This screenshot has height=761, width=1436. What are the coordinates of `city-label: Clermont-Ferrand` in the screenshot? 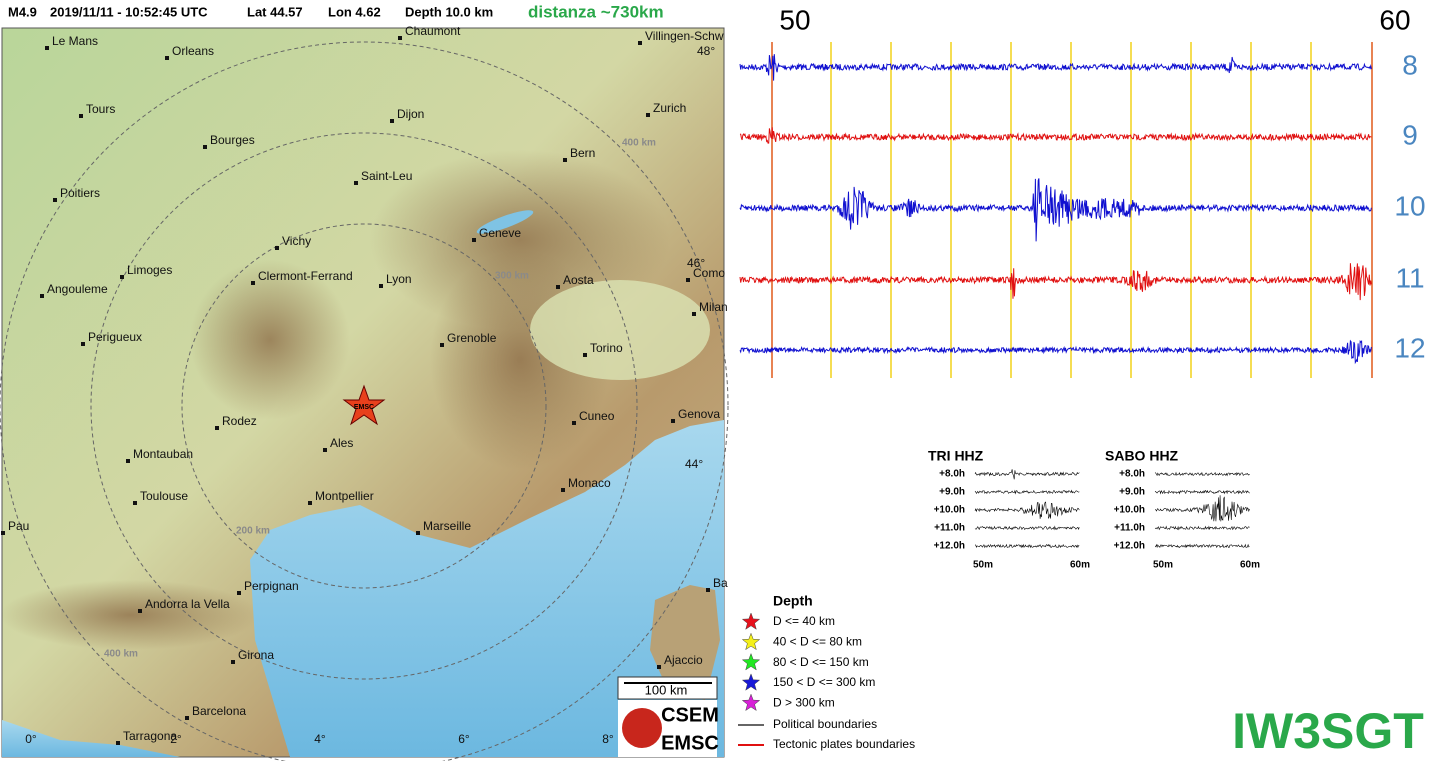 It's located at (305, 276).